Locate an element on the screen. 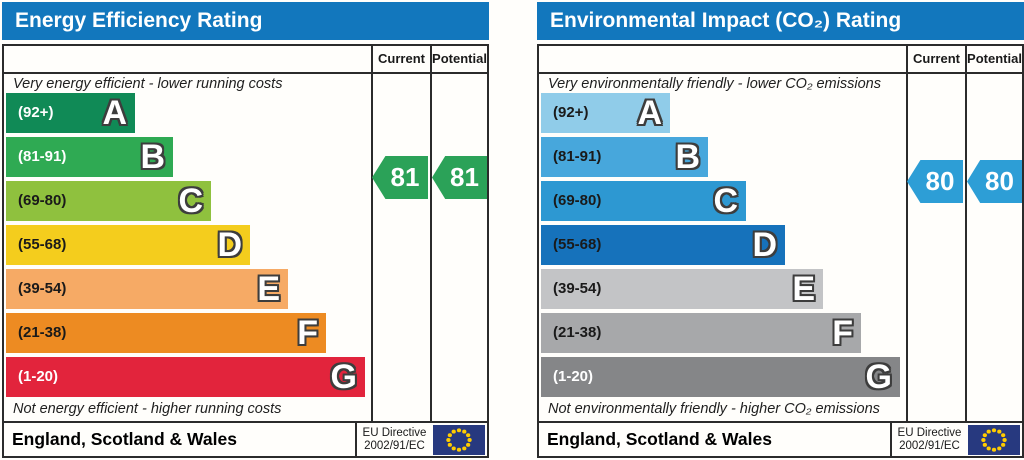 The width and height of the screenshot is (1024, 460). current-rating-value: 80 is located at coordinates (940, 181).